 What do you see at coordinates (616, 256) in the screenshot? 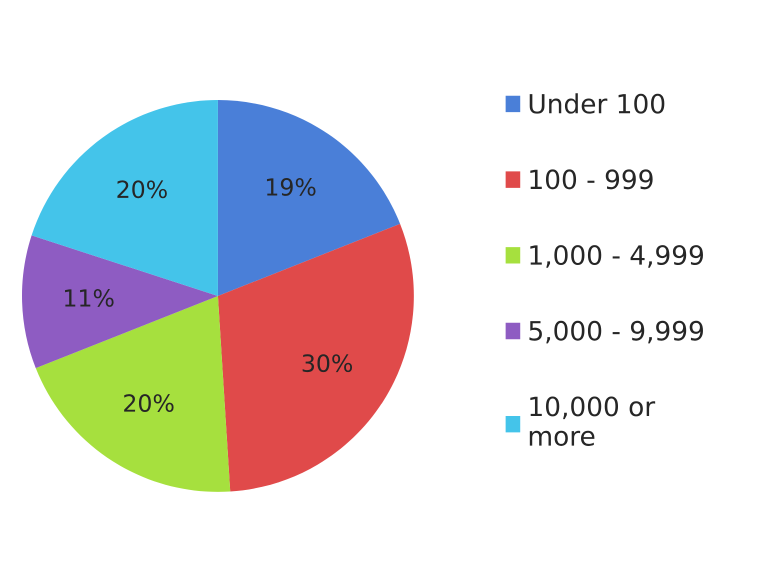
I see `legend-label: 1,000 - 4,999` at bounding box center [616, 256].